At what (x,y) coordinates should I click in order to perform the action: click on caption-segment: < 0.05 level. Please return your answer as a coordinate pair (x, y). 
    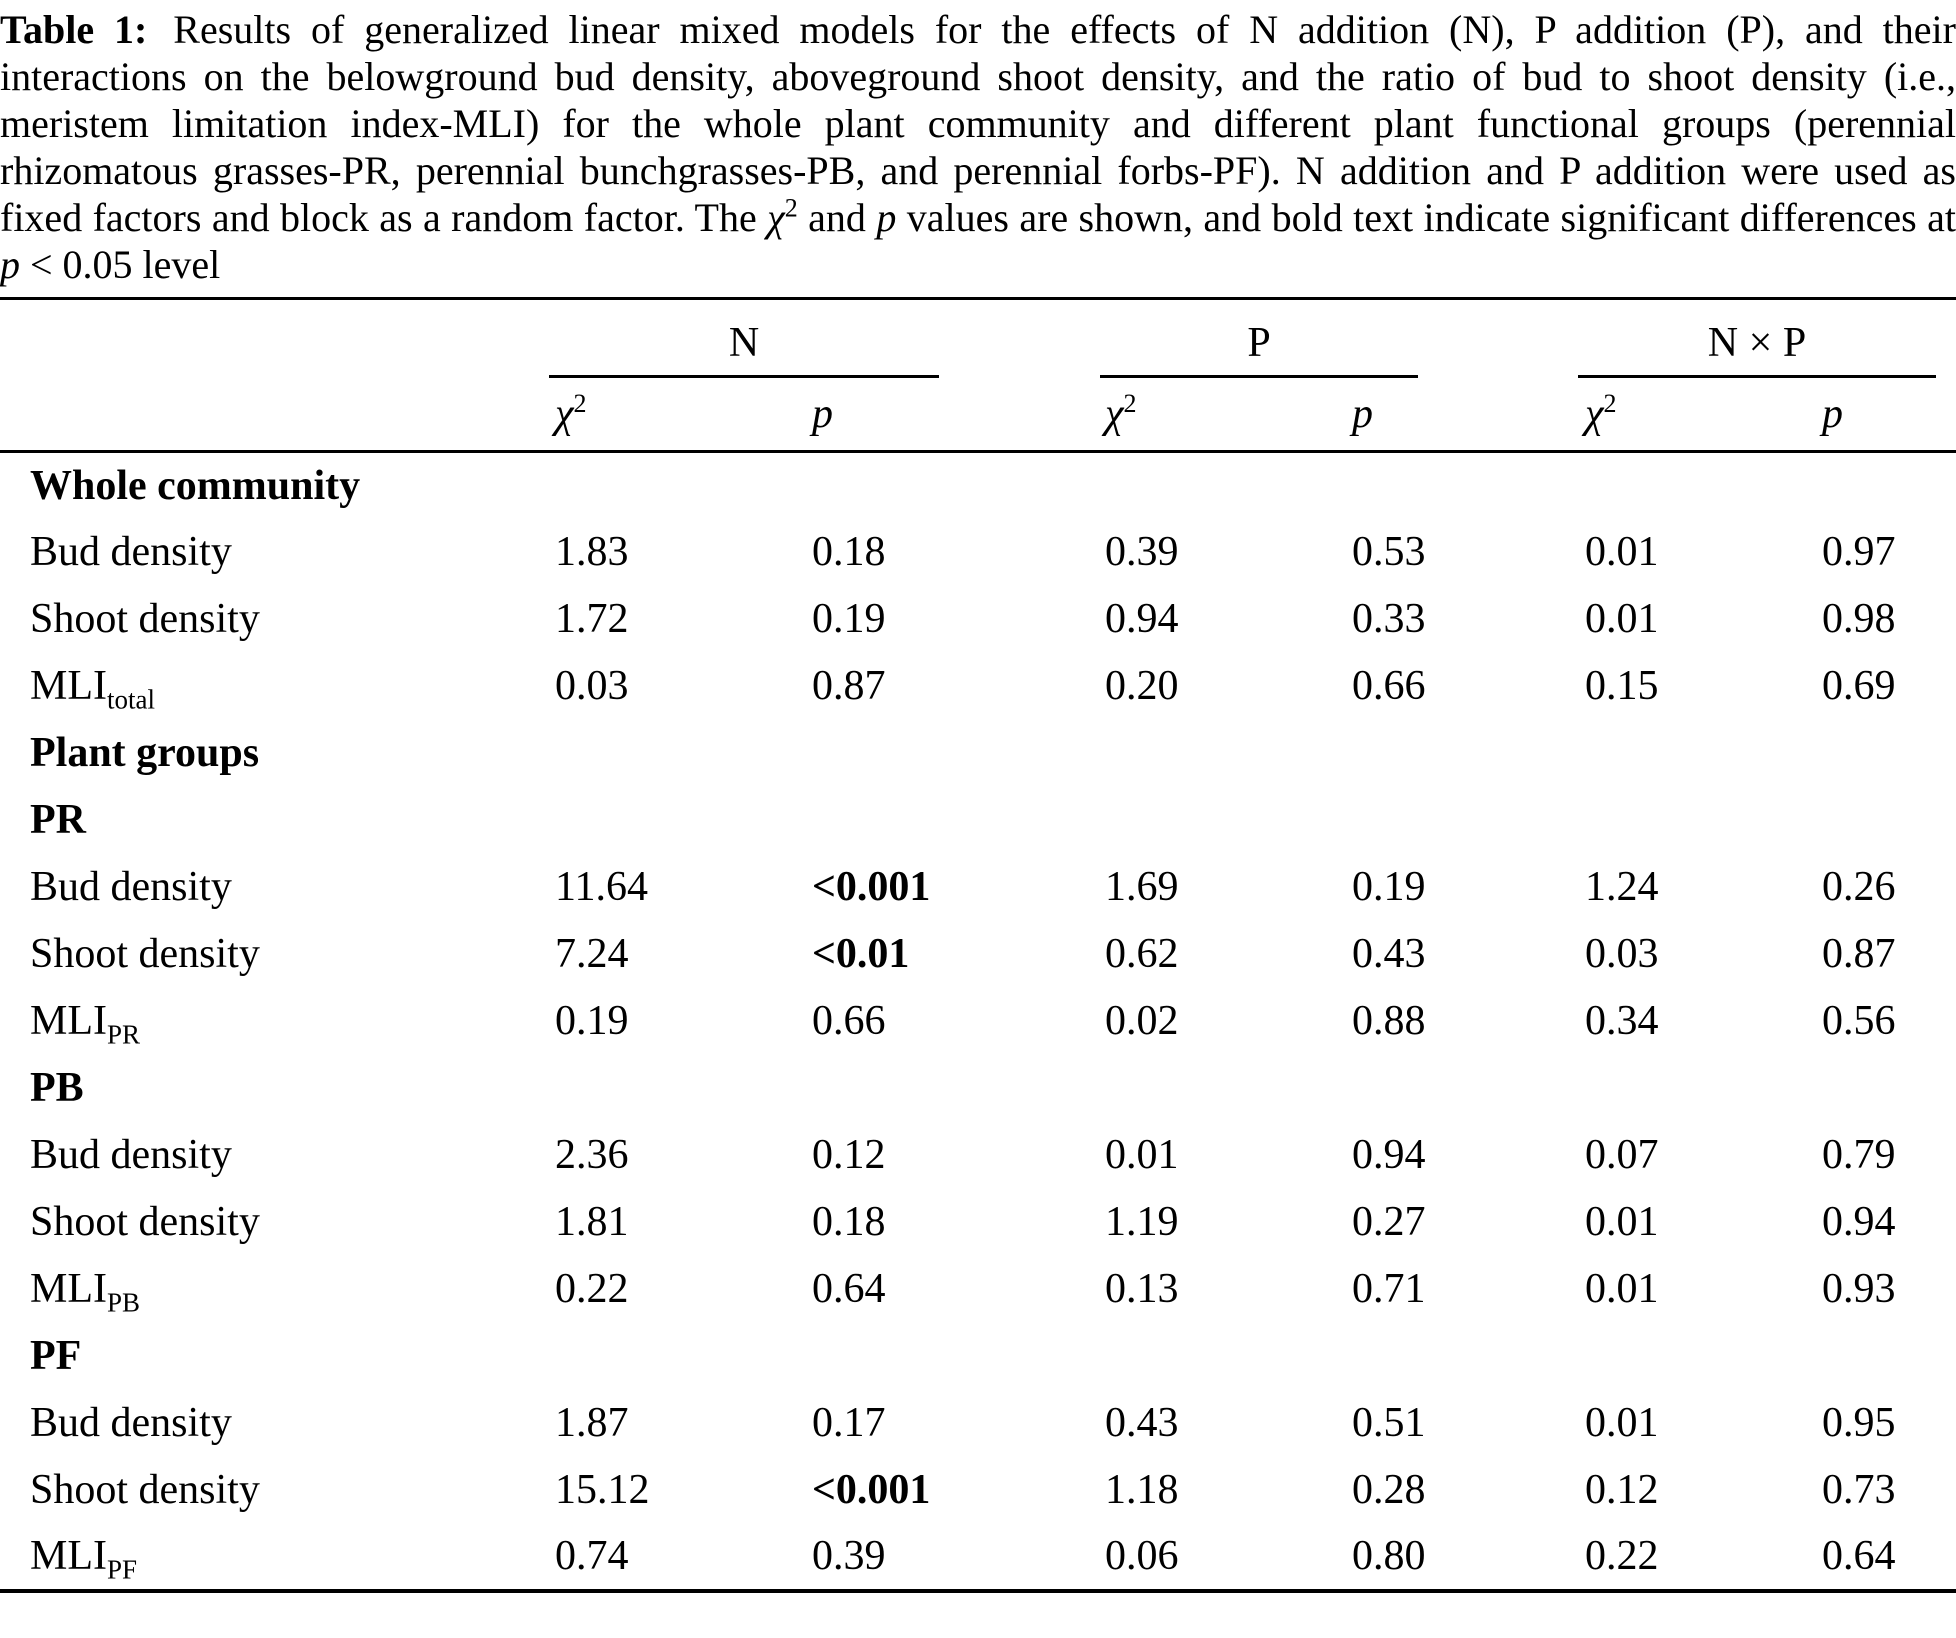
    Looking at the image, I should click on (120, 264).